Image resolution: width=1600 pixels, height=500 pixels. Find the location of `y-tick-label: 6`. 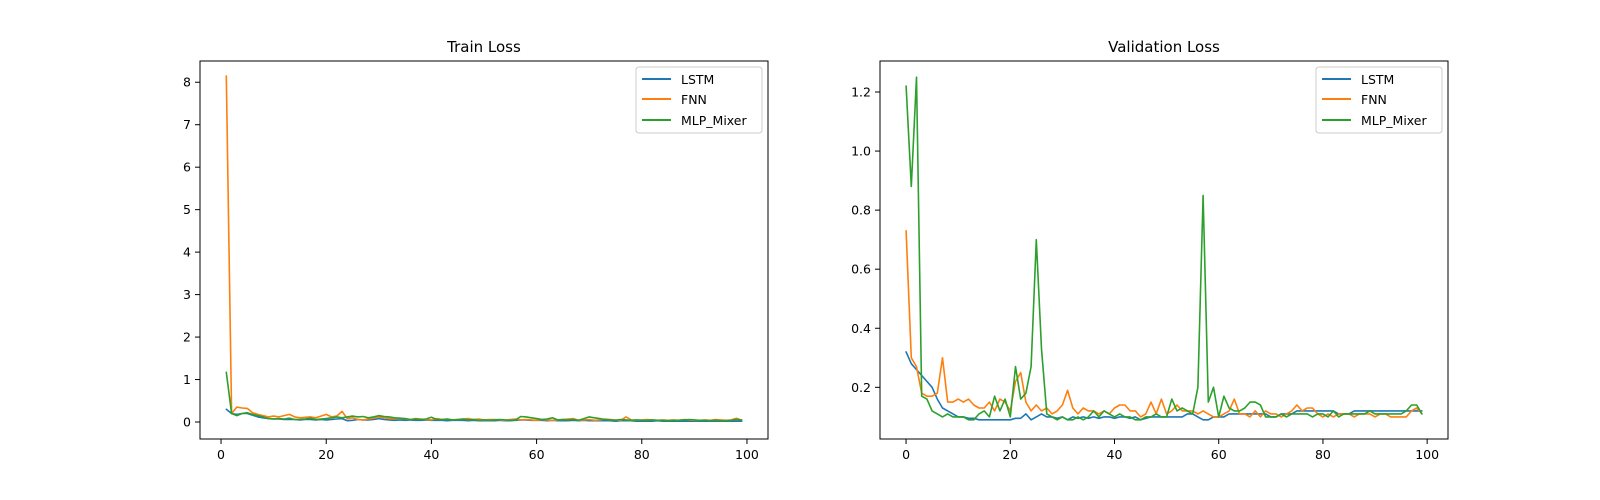

y-tick-label: 6 is located at coordinates (187, 167).